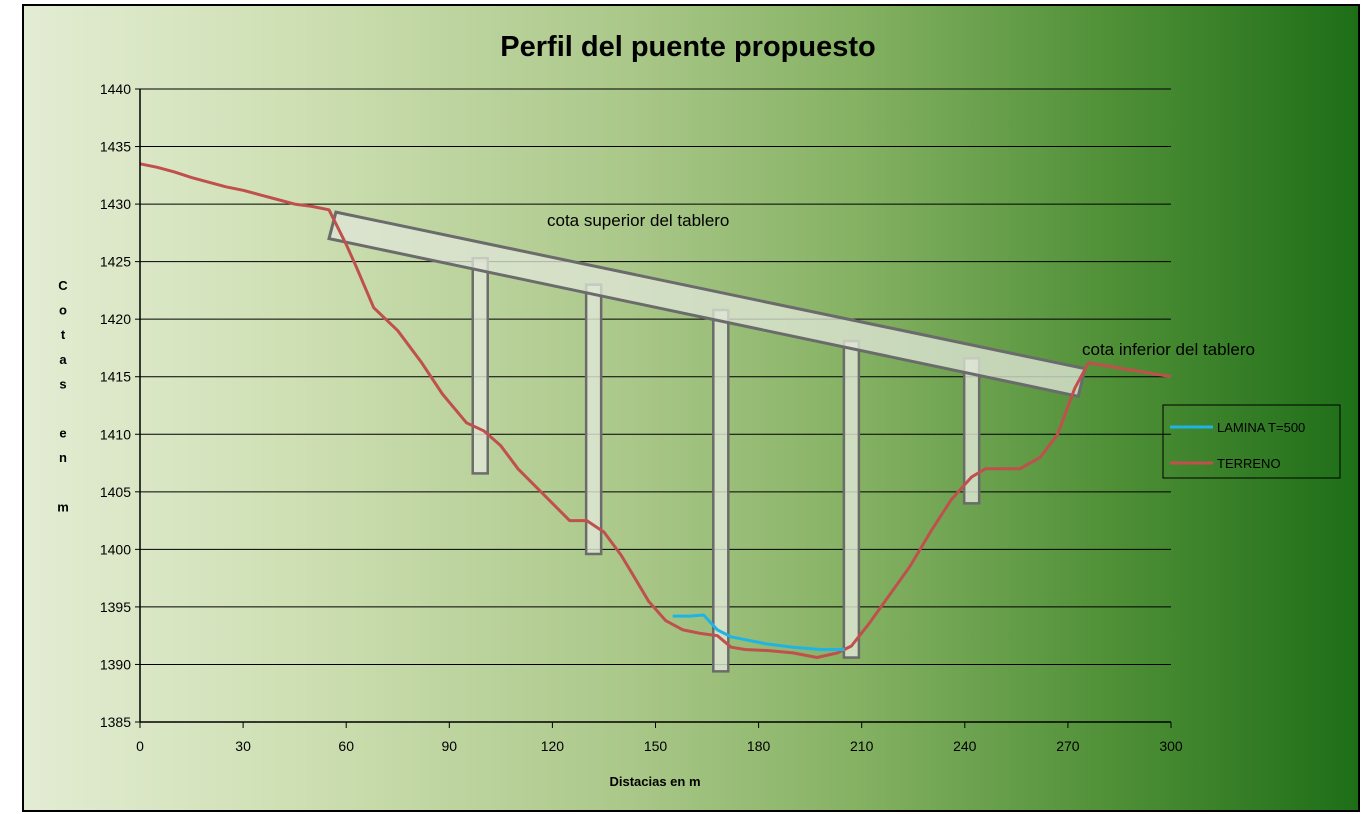 The height and width of the screenshot is (814, 1363). What do you see at coordinates (450, 746) in the screenshot?
I see `x-tick-label: 90` at bounding box center [450, 746].